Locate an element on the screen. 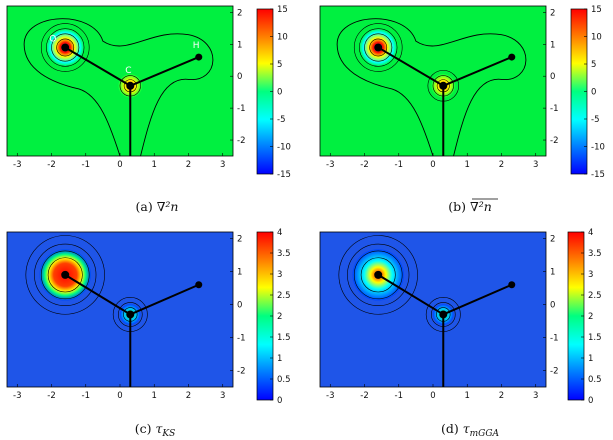 This screenshot has width=613, height=440. caption: (b) ∇²n is located at coordinates (470, 206).